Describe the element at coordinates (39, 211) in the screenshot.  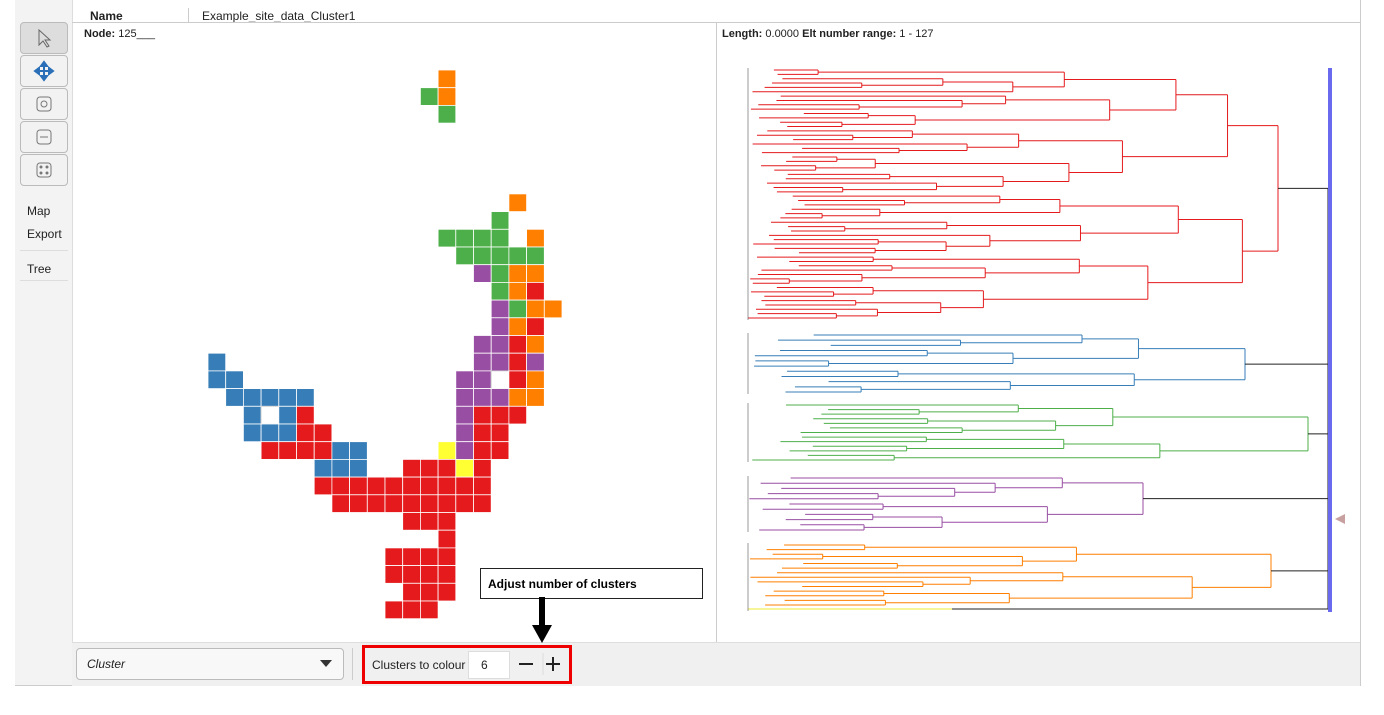
I see `menu-map: Map` at that location.